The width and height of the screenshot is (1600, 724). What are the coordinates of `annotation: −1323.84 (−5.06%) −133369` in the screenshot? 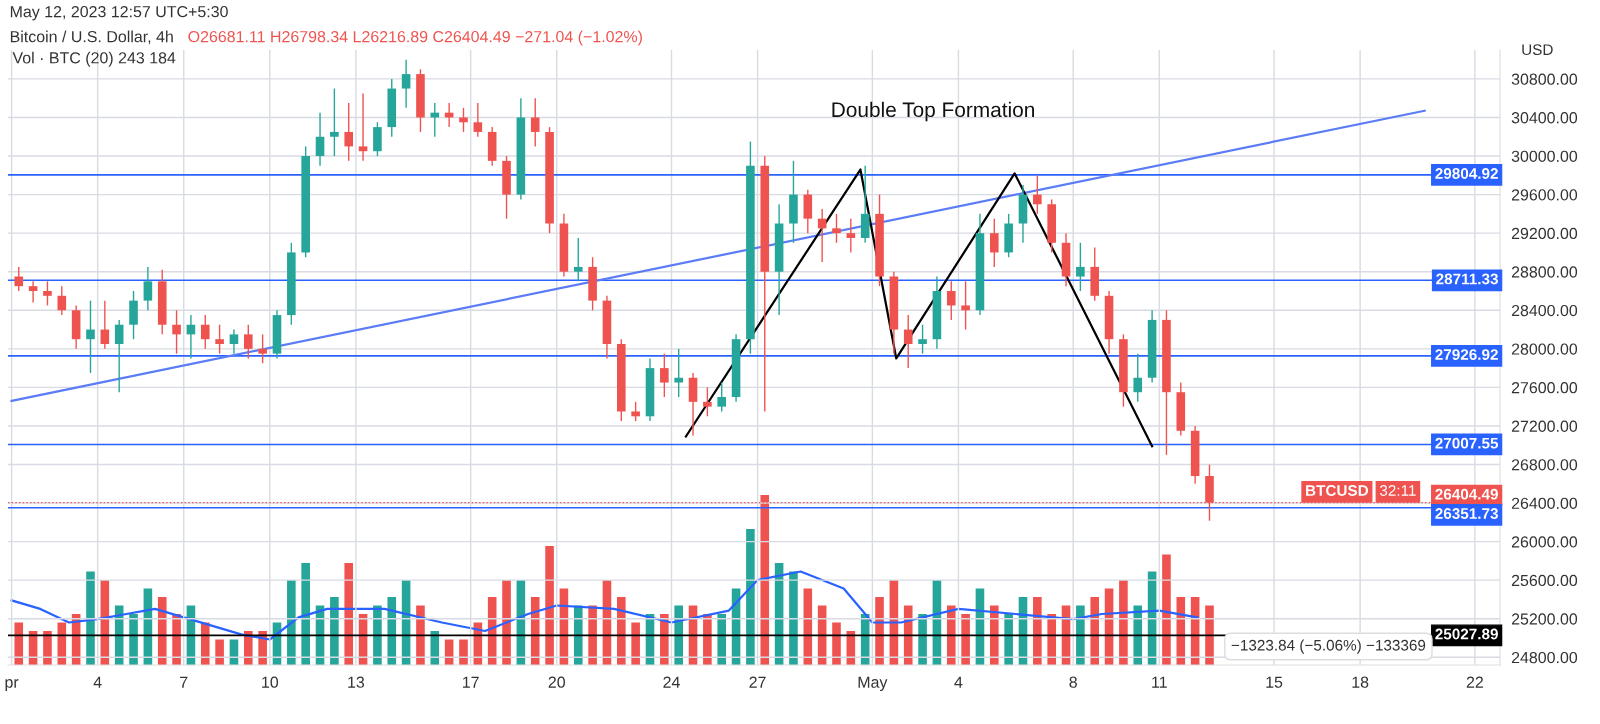 It's located at (1328, 646).